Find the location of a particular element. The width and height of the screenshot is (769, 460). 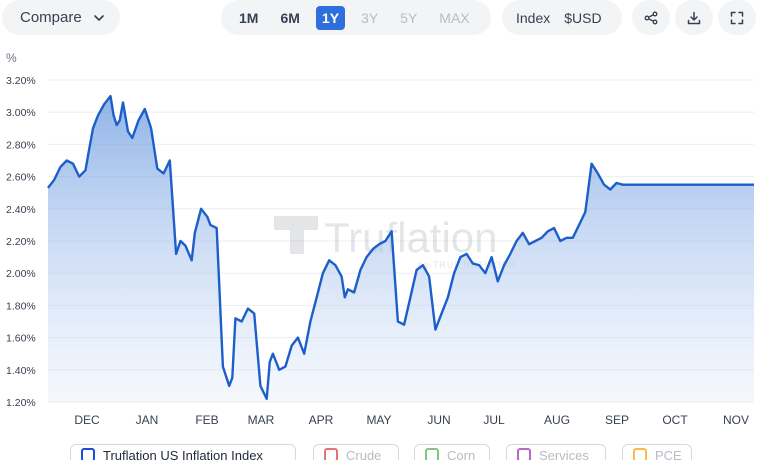

range-3y-button: 3Y is located at coordinates (370, 17).